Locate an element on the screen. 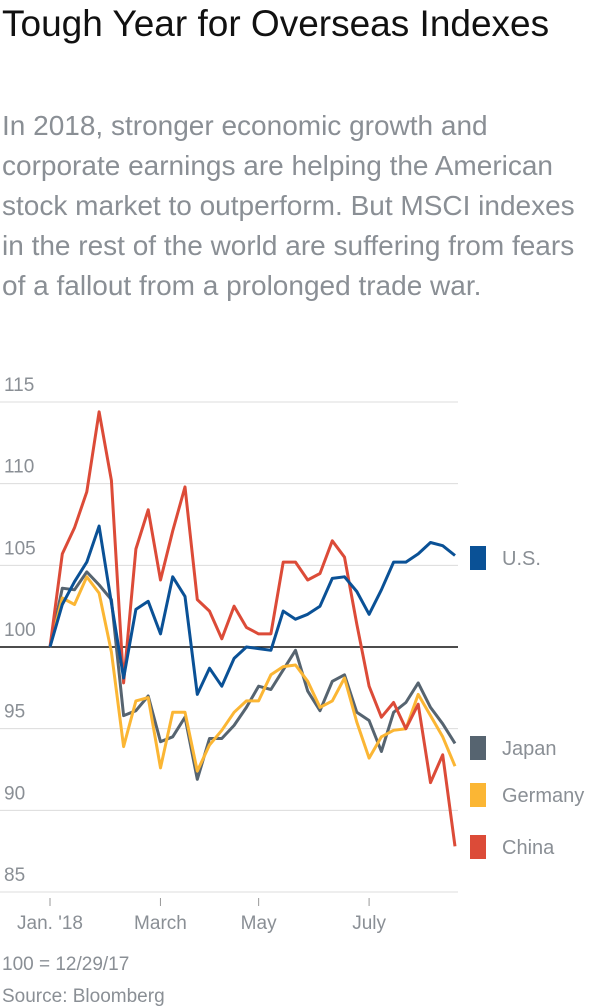 This screenshot has height=1008, width=595. y-tick-label: 115 is located at coordinates (19, 385).